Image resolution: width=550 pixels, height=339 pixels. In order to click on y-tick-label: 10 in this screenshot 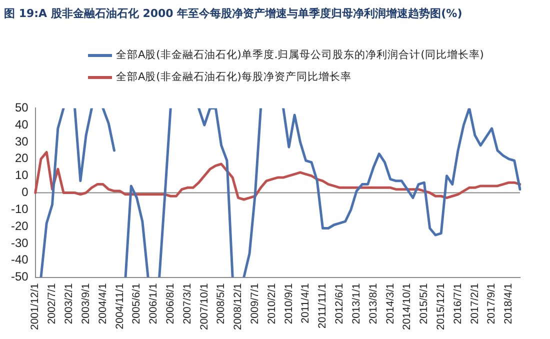, I will do `click(21, 175)`.